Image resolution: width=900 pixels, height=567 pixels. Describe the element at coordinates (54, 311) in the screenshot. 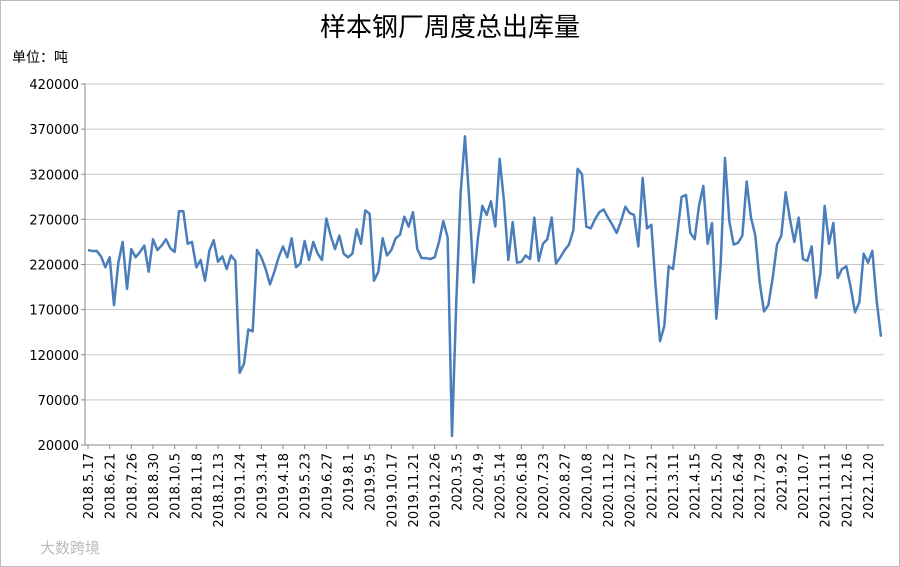

I see `y-tick-label: 170000` at that location.